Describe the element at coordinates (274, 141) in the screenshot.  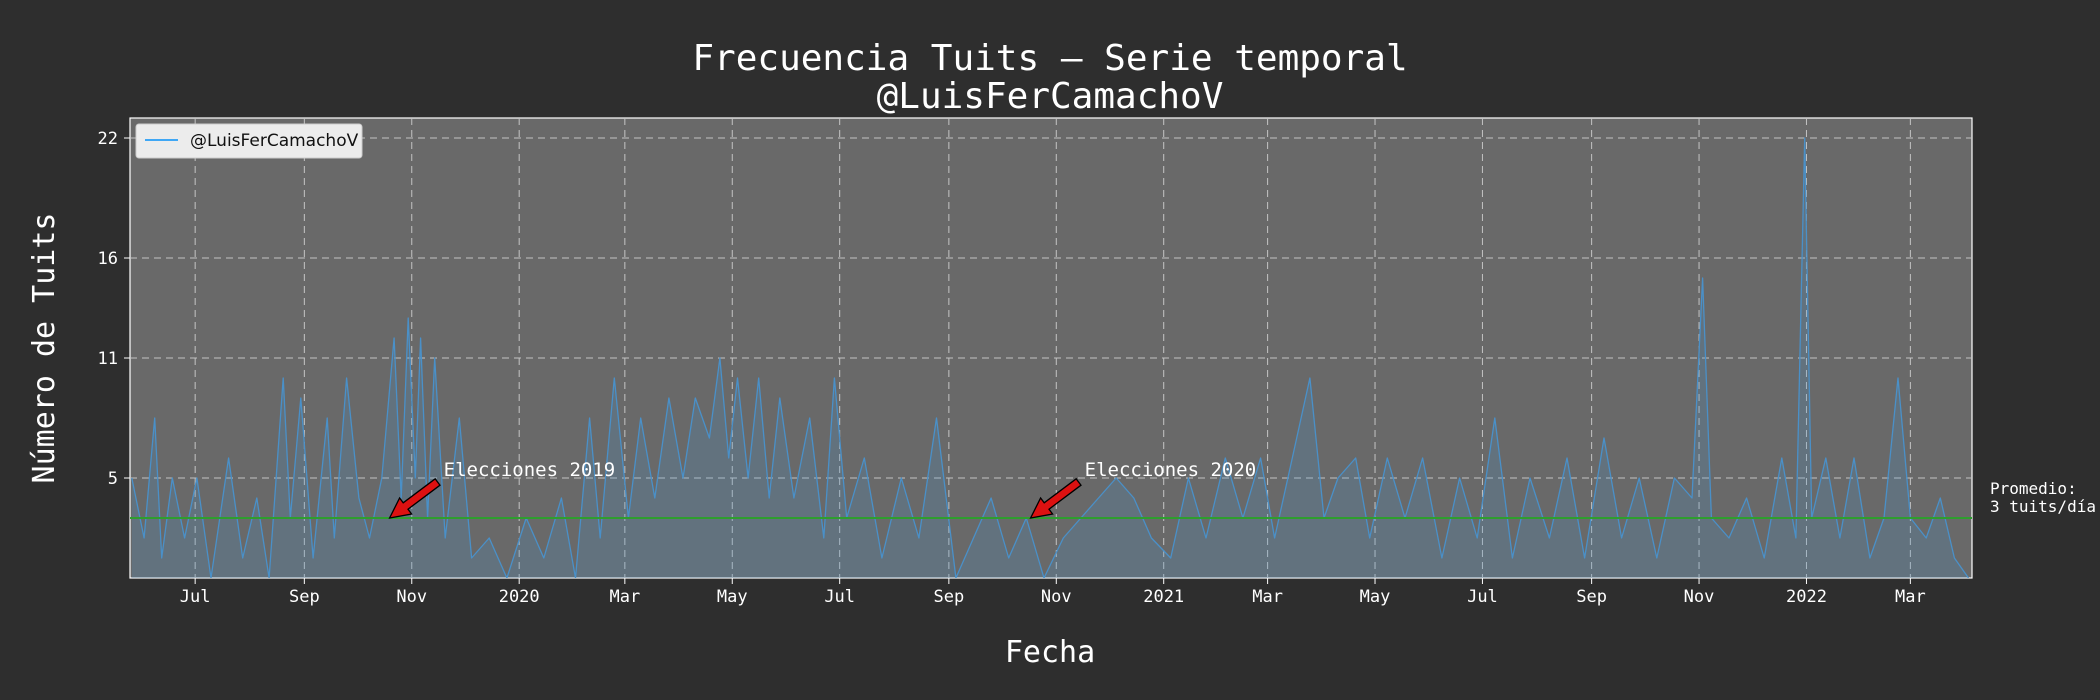
I see `legend-label: @LuisFerCamachoV` at that location.